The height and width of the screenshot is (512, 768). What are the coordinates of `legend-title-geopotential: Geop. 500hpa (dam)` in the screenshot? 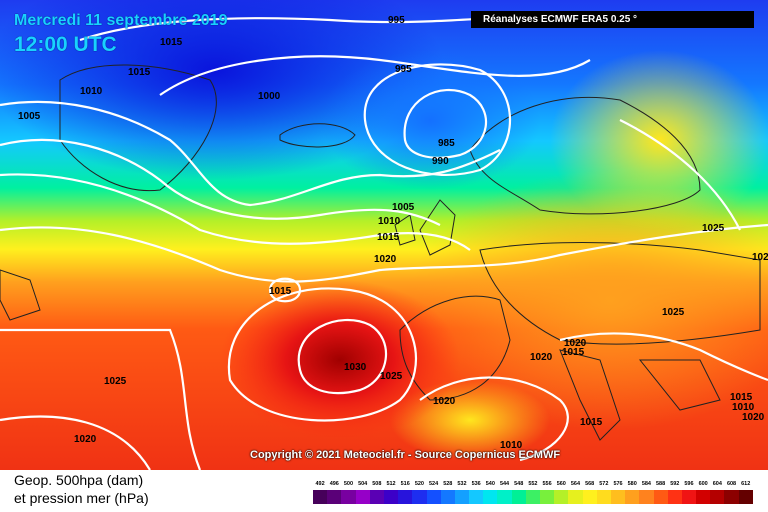 It's located at (79, 480).